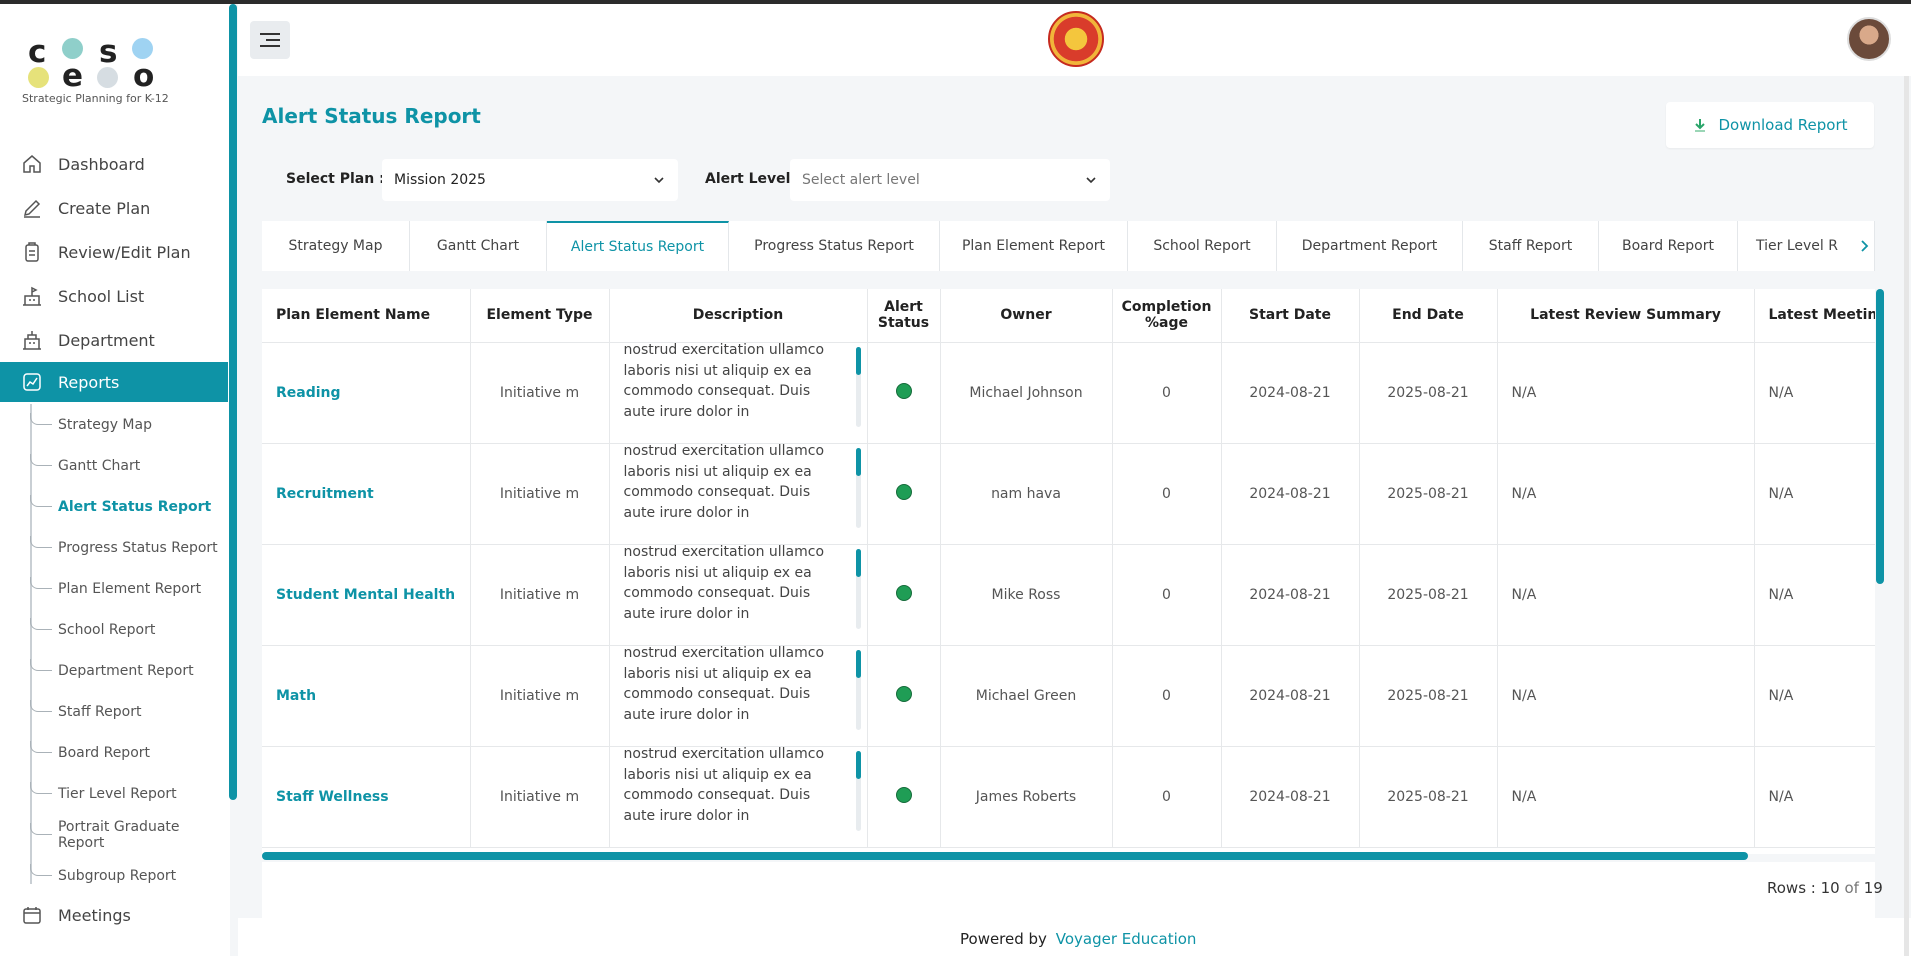 The height and width of the screenshot is (956, 1911). I want to click on sidebar-item-create-plan: Create Plan, so click(114, 208).